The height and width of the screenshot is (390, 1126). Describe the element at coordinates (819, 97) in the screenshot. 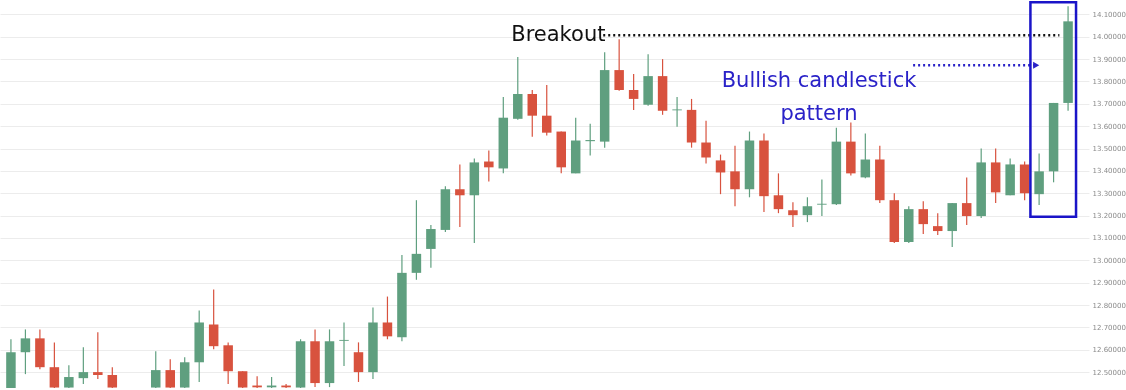

I see `annotation: Bullish candlestick pattern` at that location.